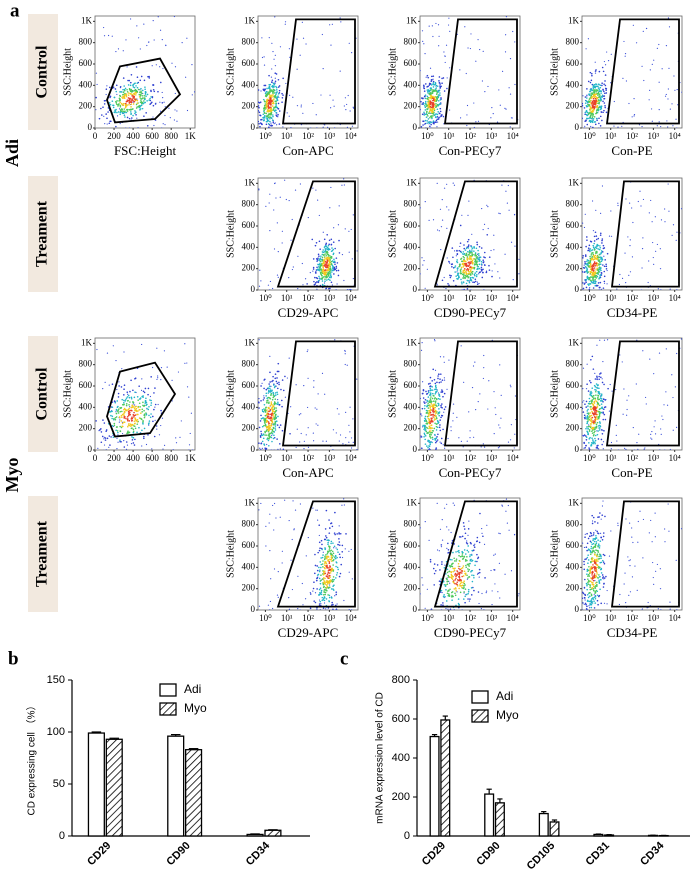 This screenshot has height=881, width=700. Describe the element at coordinates (114, 136) in the screenshot. I see `x-tick-label: 200` at that location.